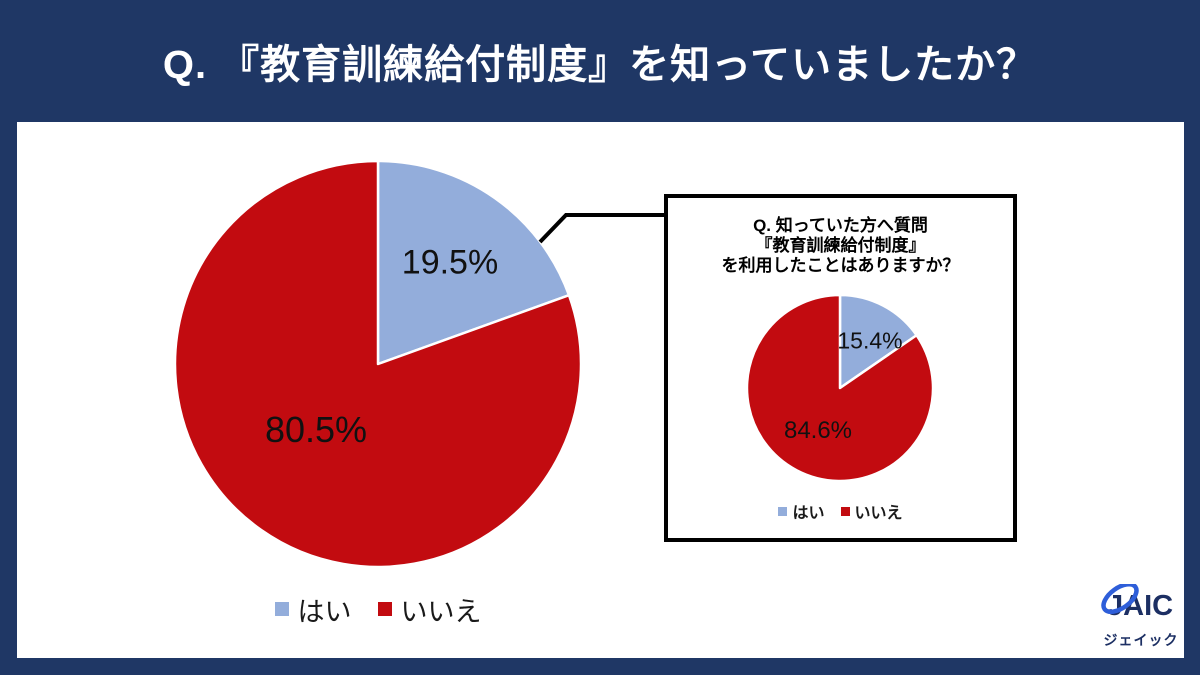 The width and height of the screenshot is (1200, 675). What do you see at coordinates (316, 429) in the screenshot?
I see `main-pie-value-no: 80.5%` at bounding box center [316, 429].